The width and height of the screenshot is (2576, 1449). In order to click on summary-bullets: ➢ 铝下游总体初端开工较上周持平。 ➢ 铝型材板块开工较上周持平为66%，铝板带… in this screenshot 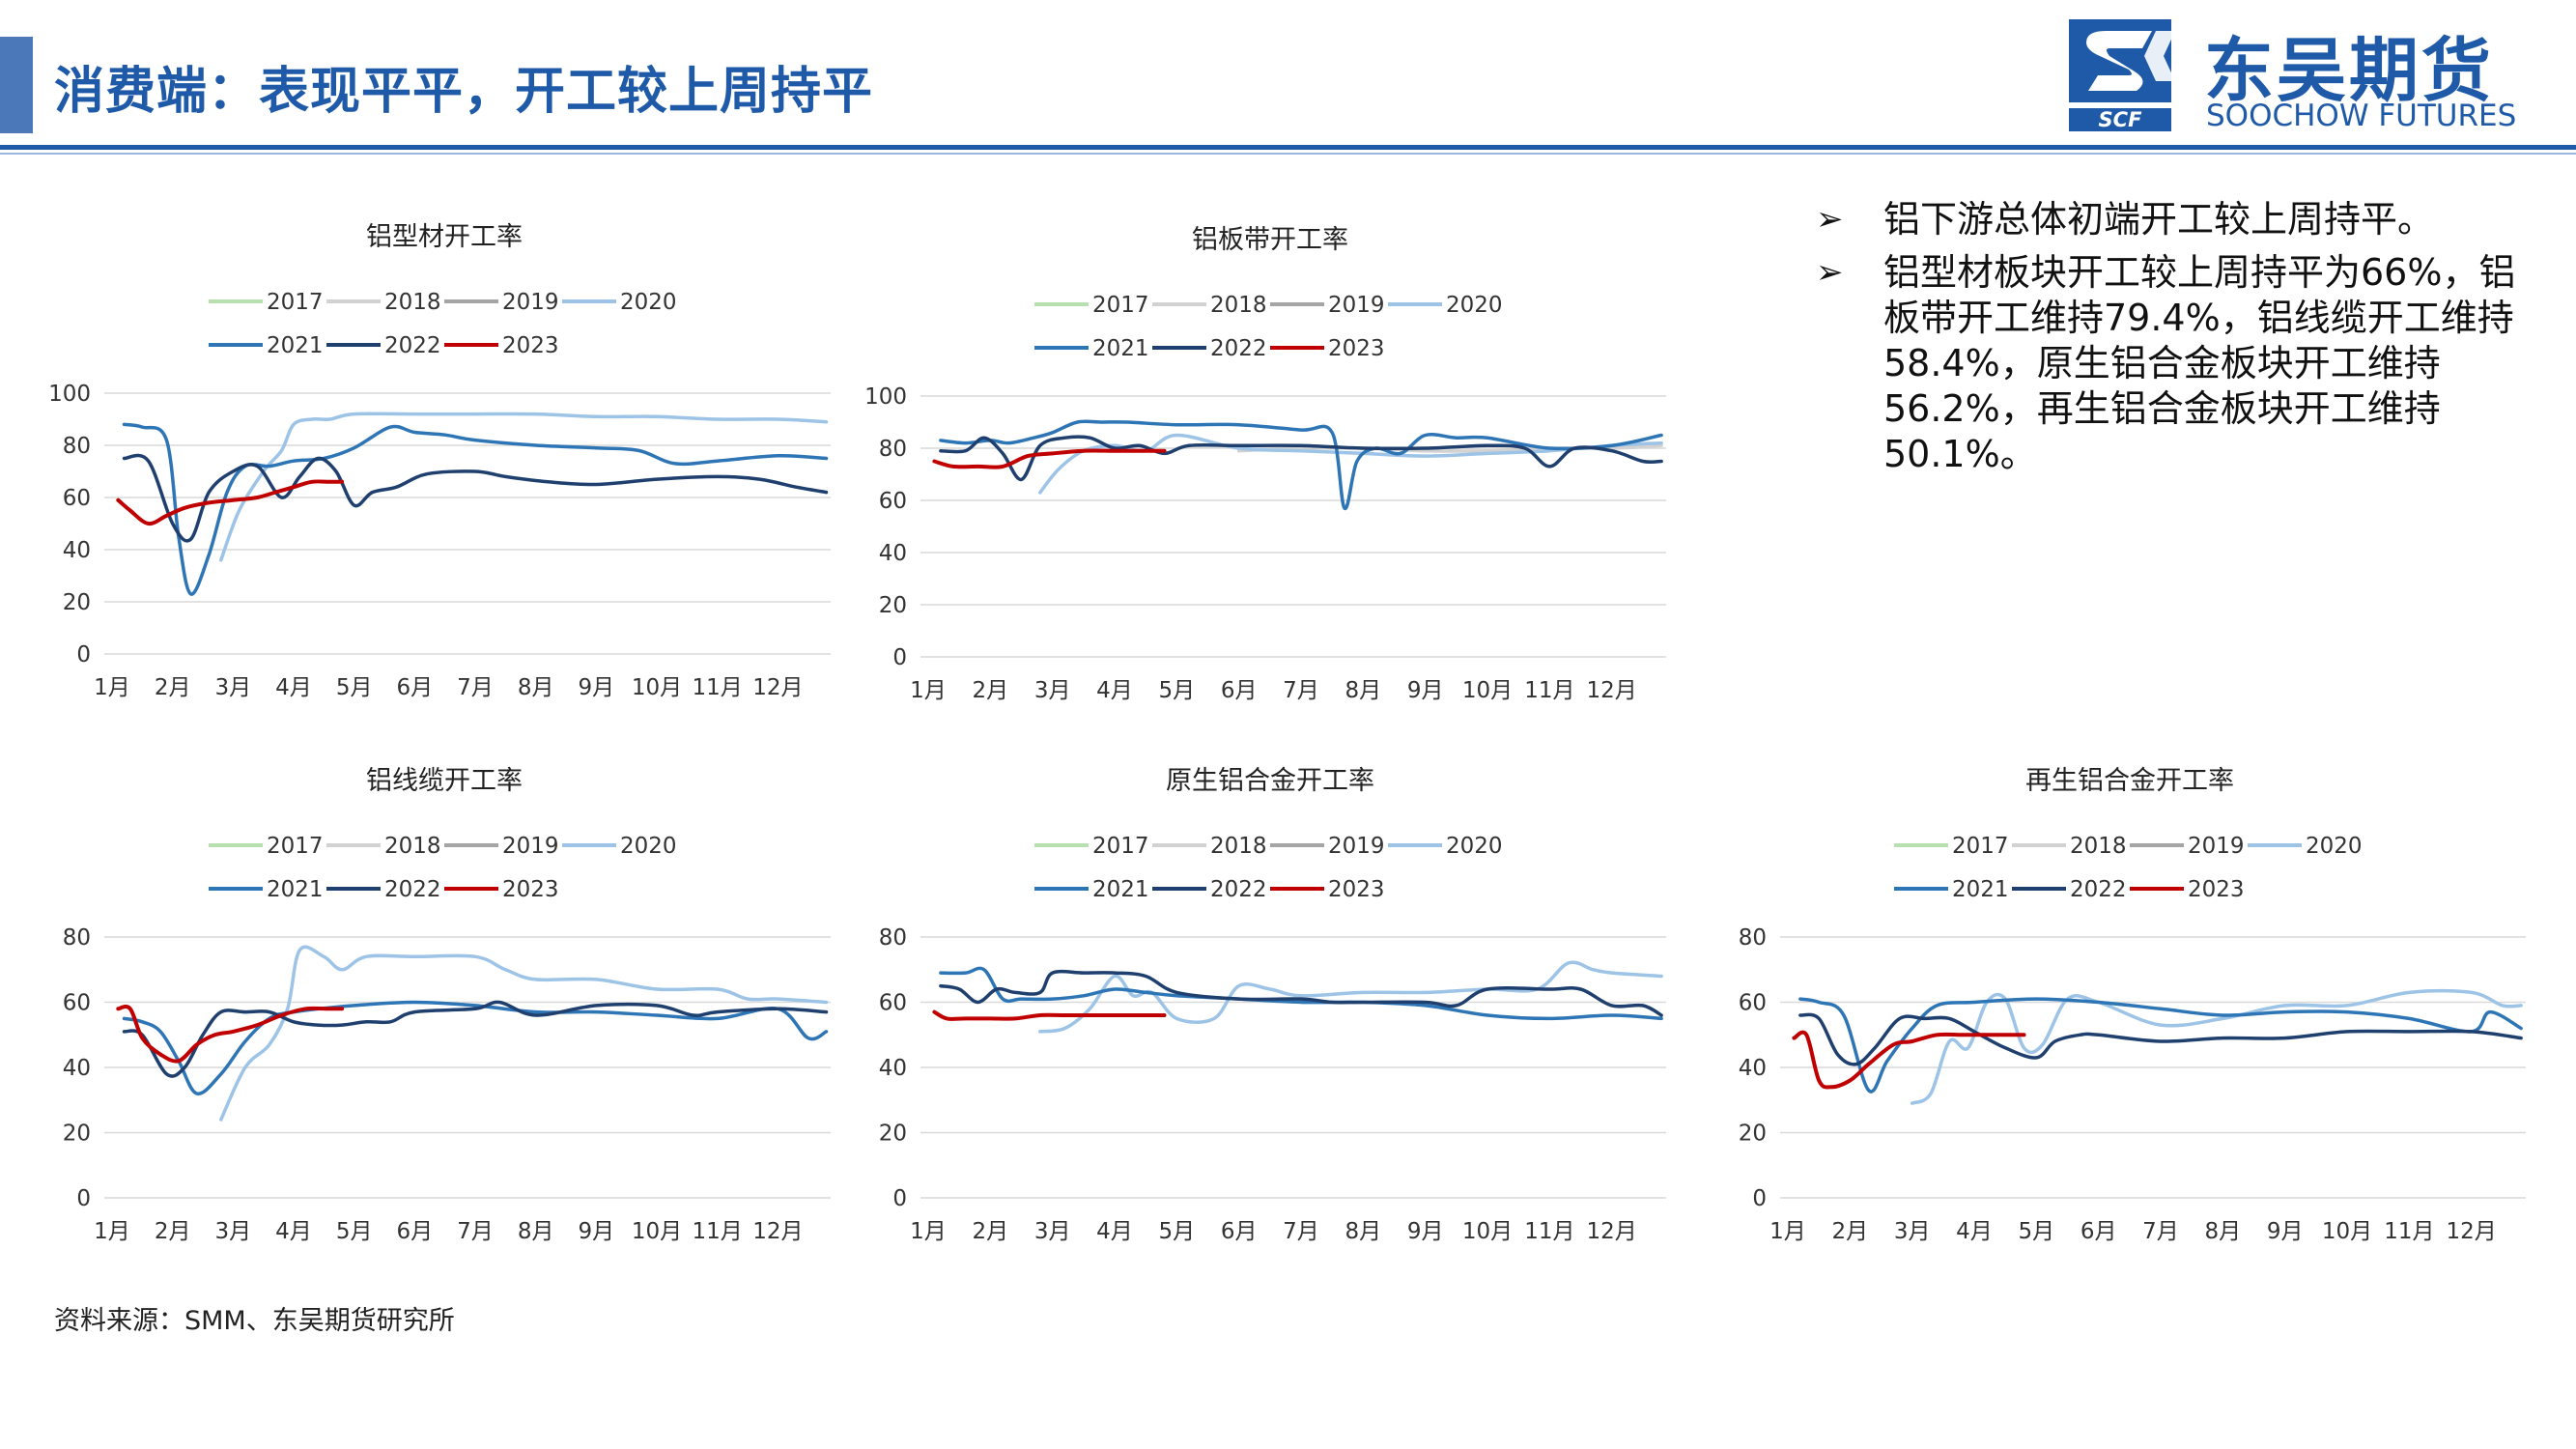, I will do `click(2171, 341)`.